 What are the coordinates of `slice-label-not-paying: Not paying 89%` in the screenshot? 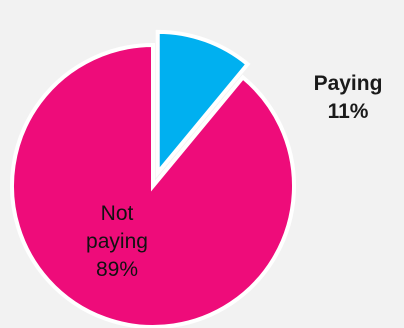 It's located at (117, 242).